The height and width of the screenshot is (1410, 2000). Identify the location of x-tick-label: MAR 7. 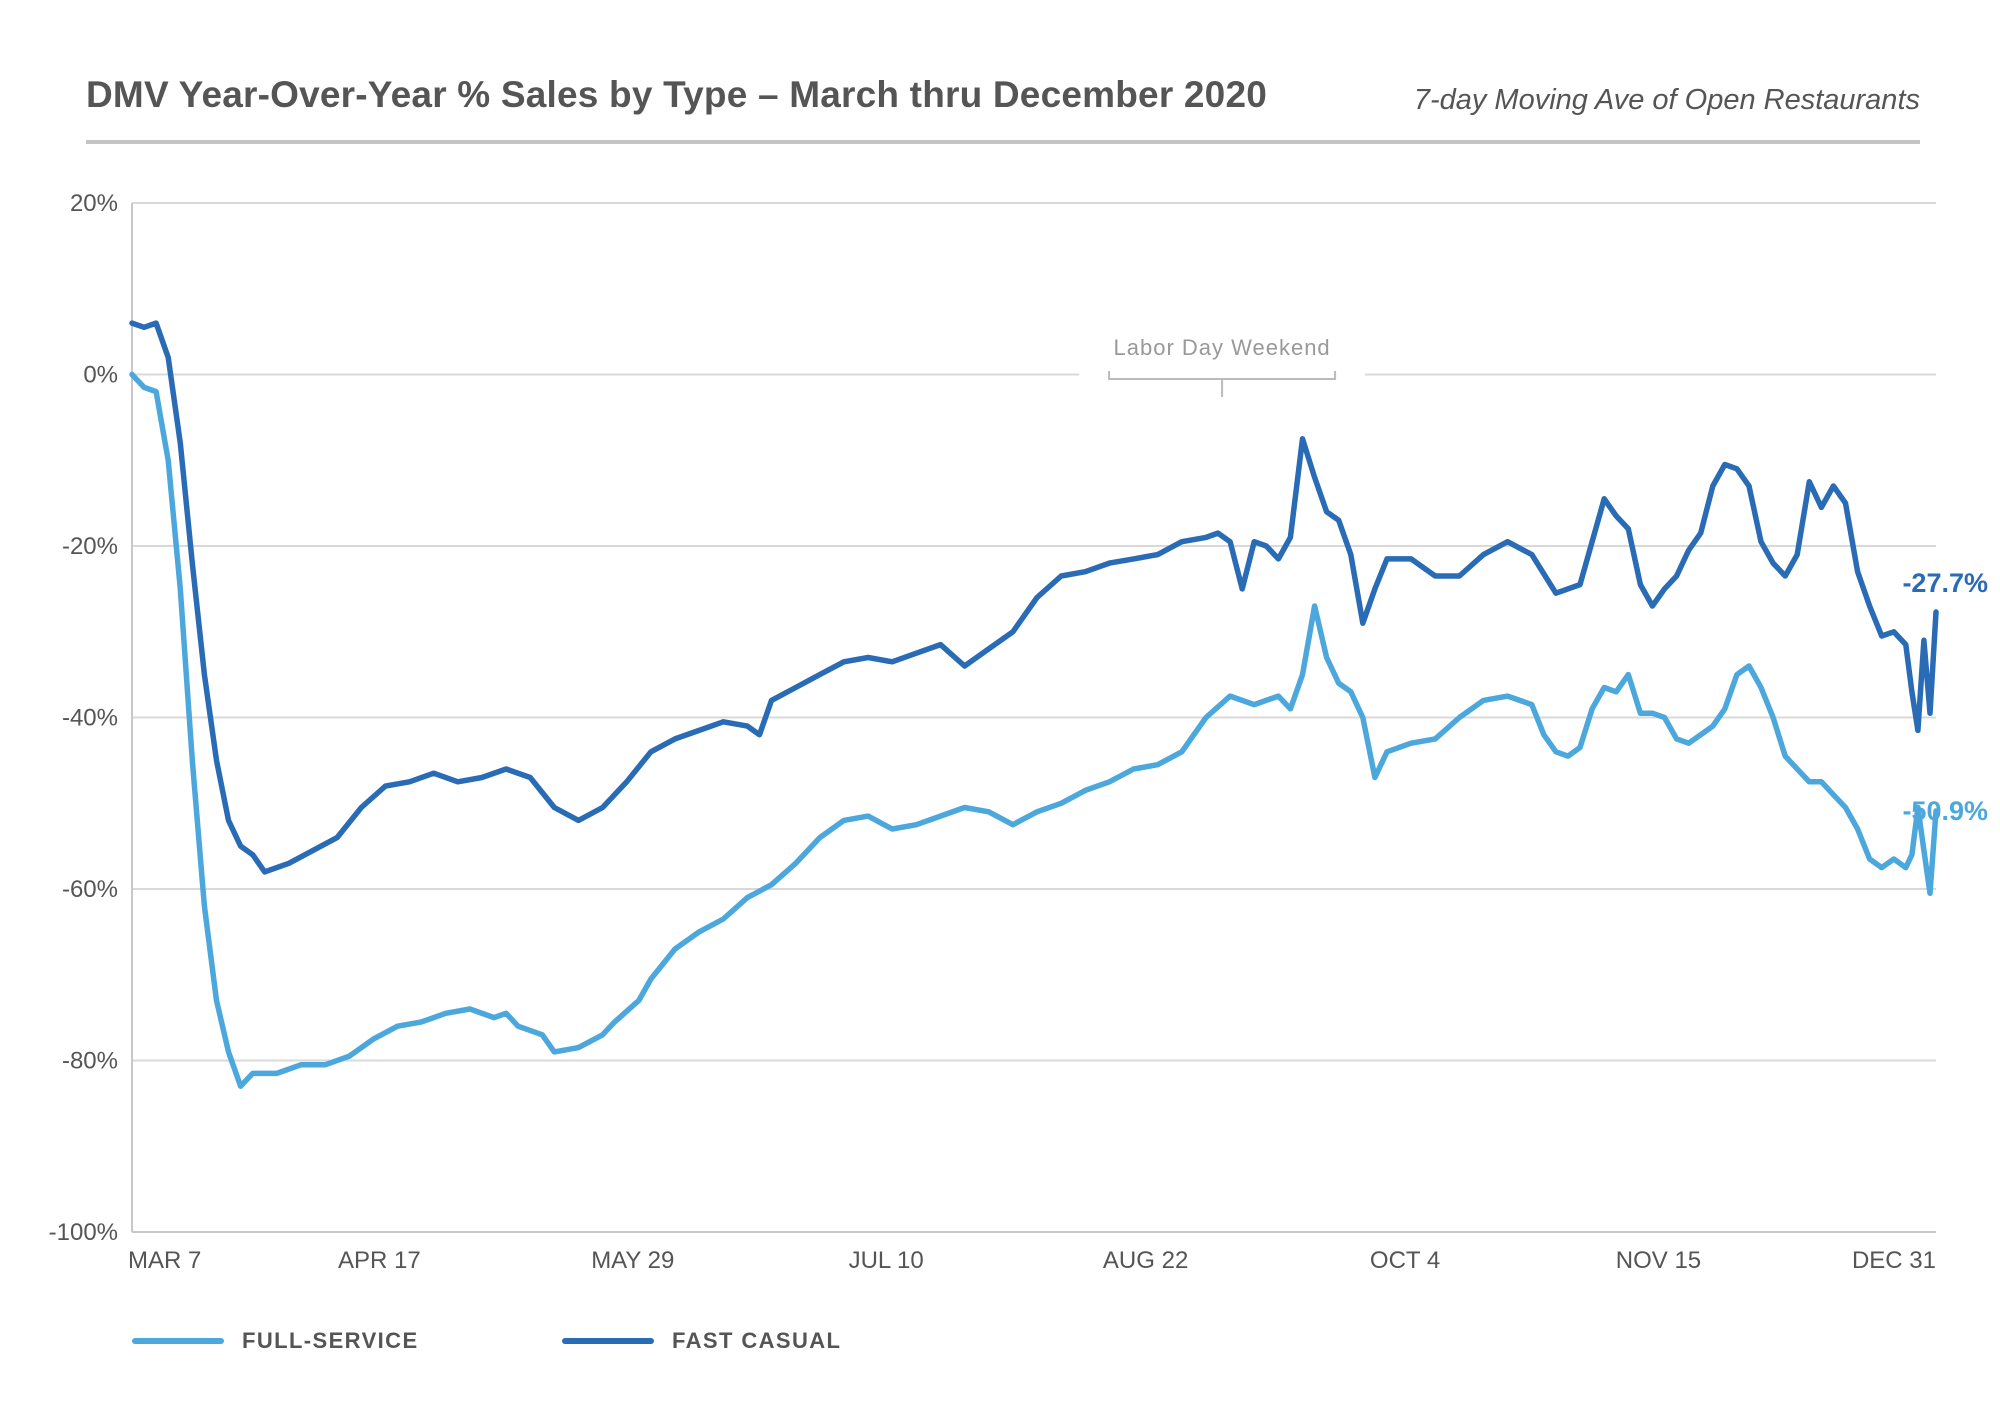
(164, 1260).